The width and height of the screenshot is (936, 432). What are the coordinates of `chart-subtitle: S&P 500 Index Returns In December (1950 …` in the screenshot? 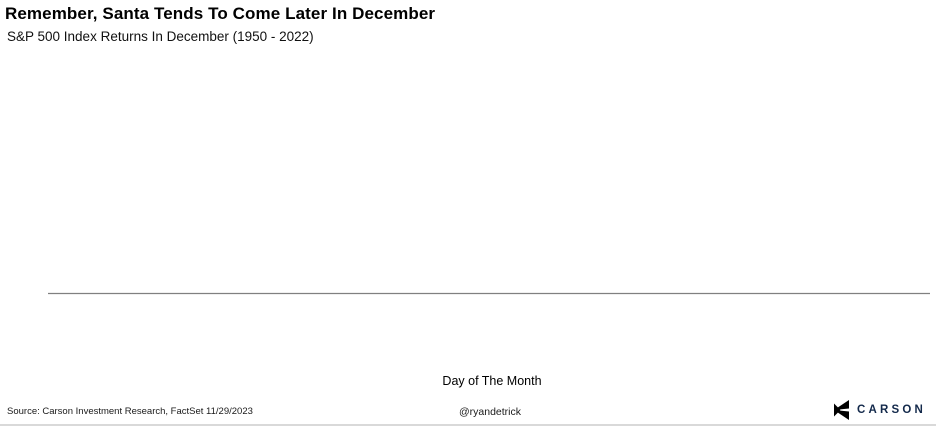 It's located at (160, 36).